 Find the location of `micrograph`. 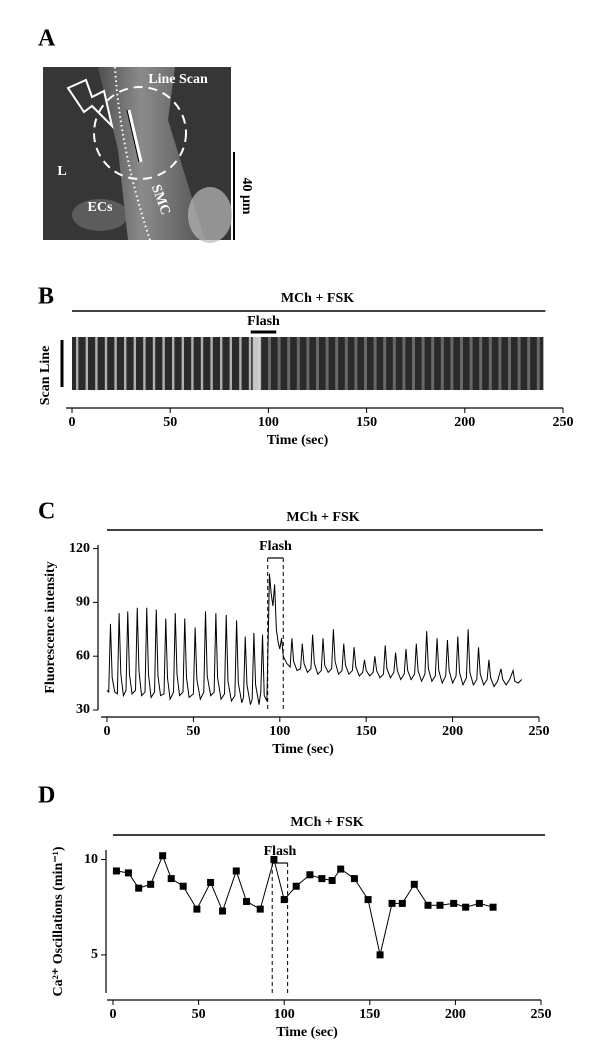

micrograph is located at coordinates (137, 154).